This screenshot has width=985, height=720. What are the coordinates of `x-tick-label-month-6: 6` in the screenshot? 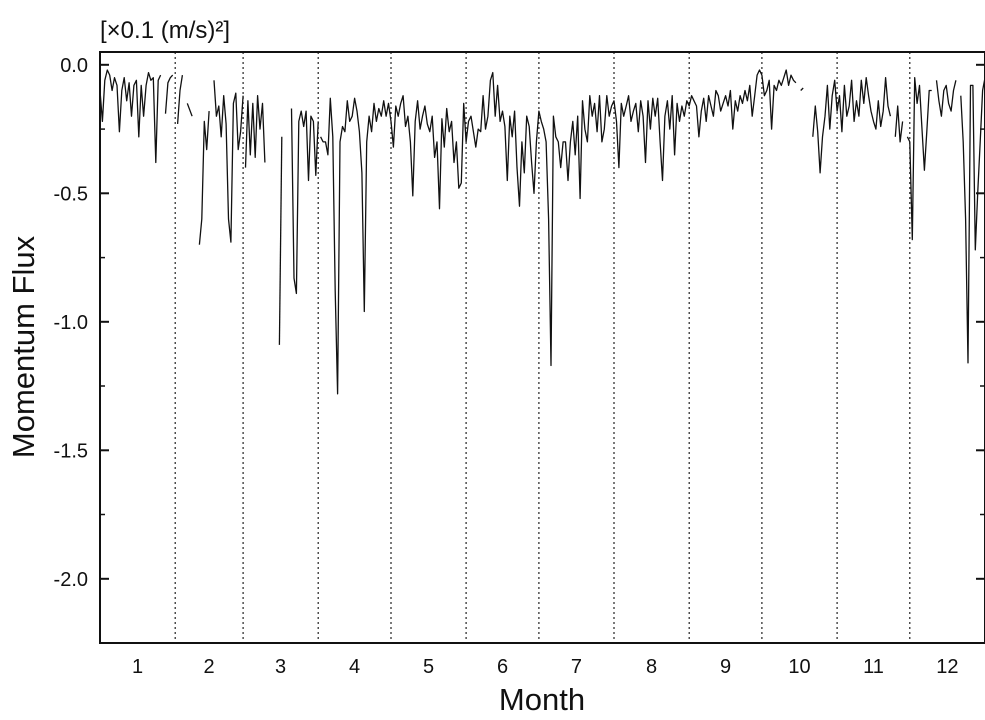 It's located at (502, 667).